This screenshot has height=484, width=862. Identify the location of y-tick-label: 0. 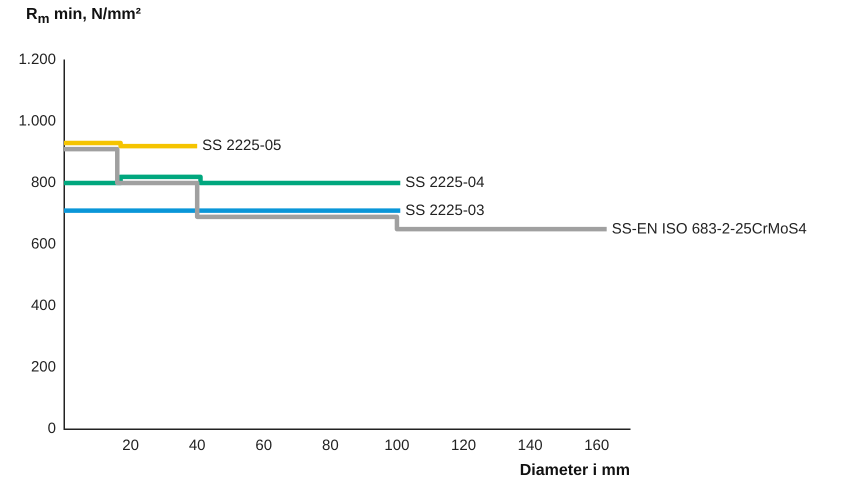
(52, 429).